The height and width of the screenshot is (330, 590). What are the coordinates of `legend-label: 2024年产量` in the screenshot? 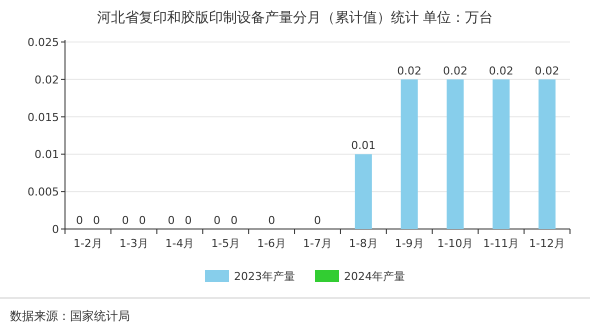 It's located at (374, 276).